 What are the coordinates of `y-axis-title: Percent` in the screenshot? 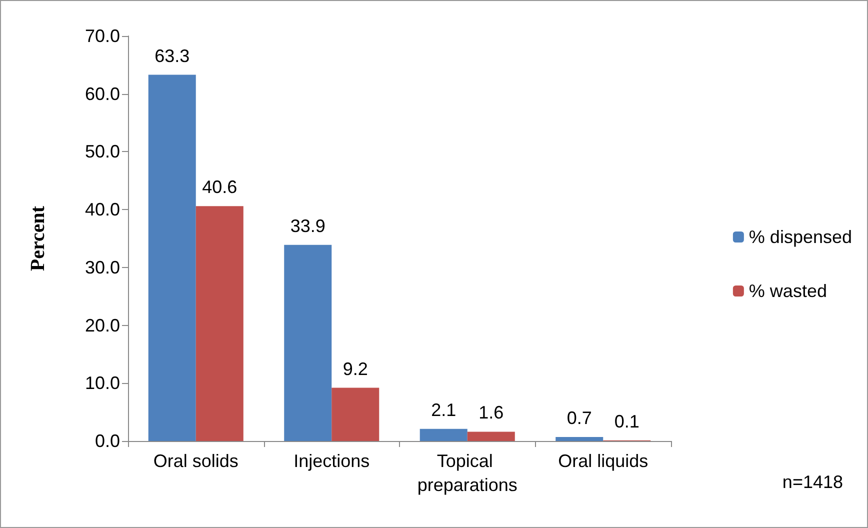 It's located at (38, 239).